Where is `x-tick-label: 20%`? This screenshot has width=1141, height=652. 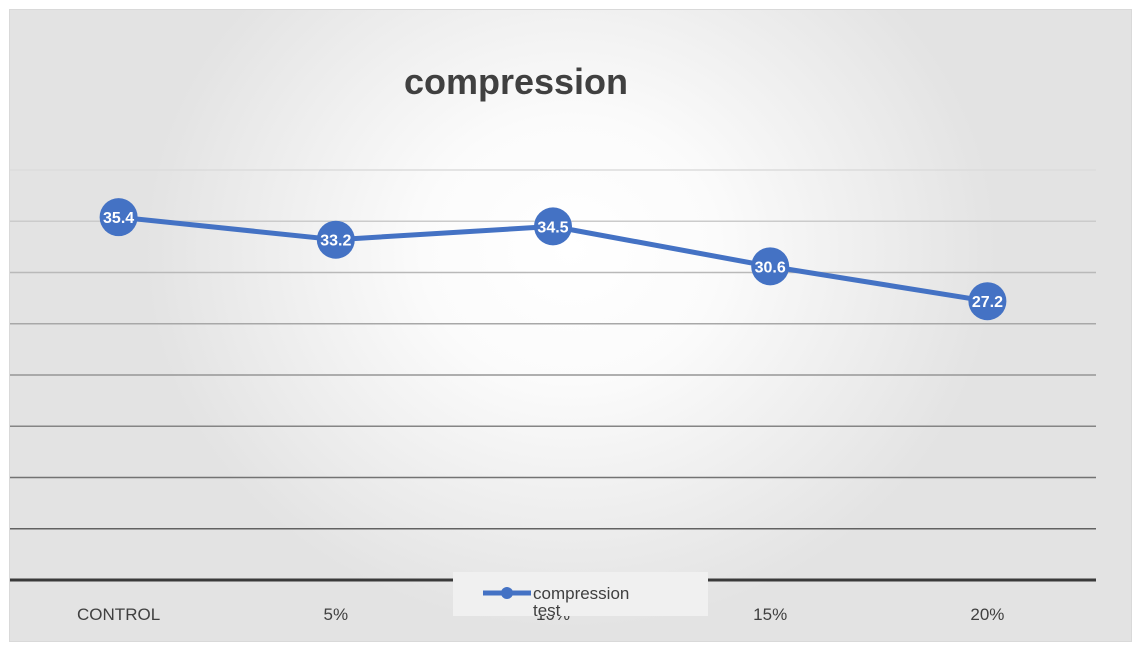
x-tick-label: 20% is located at coordinates (987, 614).